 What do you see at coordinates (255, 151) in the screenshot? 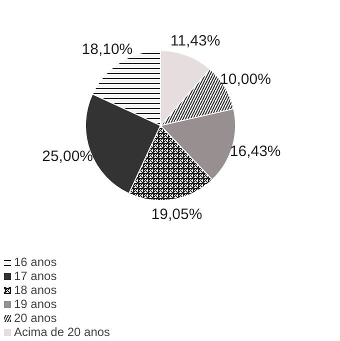
I see `data-label: 16,43%` at bounding box center [255, 151].